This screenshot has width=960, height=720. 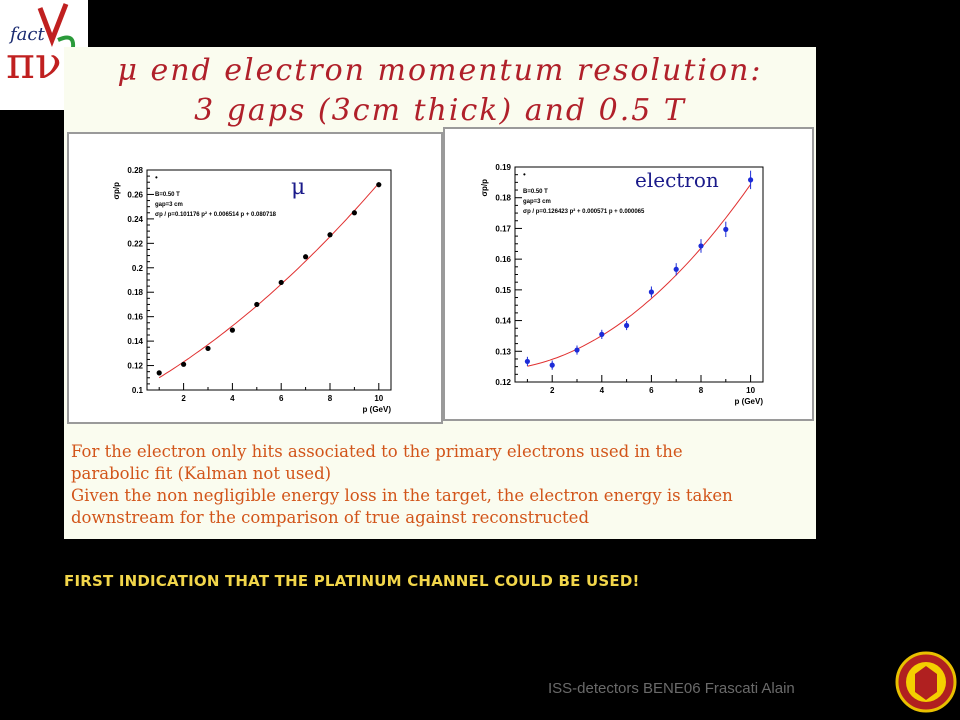 I want to click on chart-title: μ, so click(x=298, y=187).